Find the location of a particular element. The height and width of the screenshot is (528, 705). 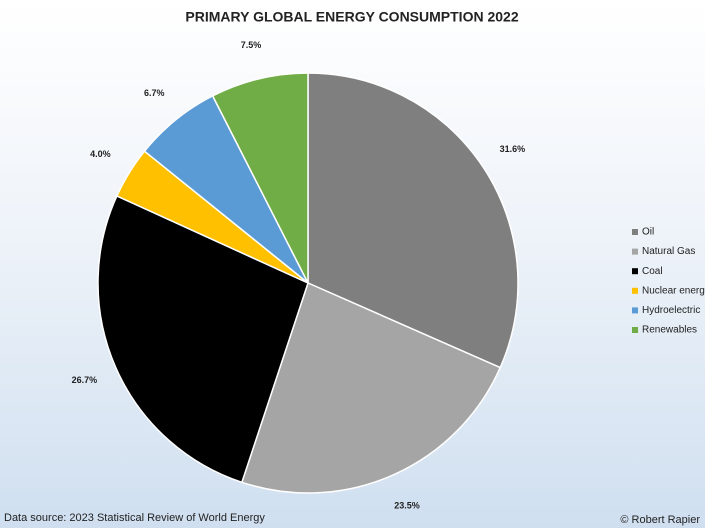

data-label: 7.5% is located at coordinates (251, 45).